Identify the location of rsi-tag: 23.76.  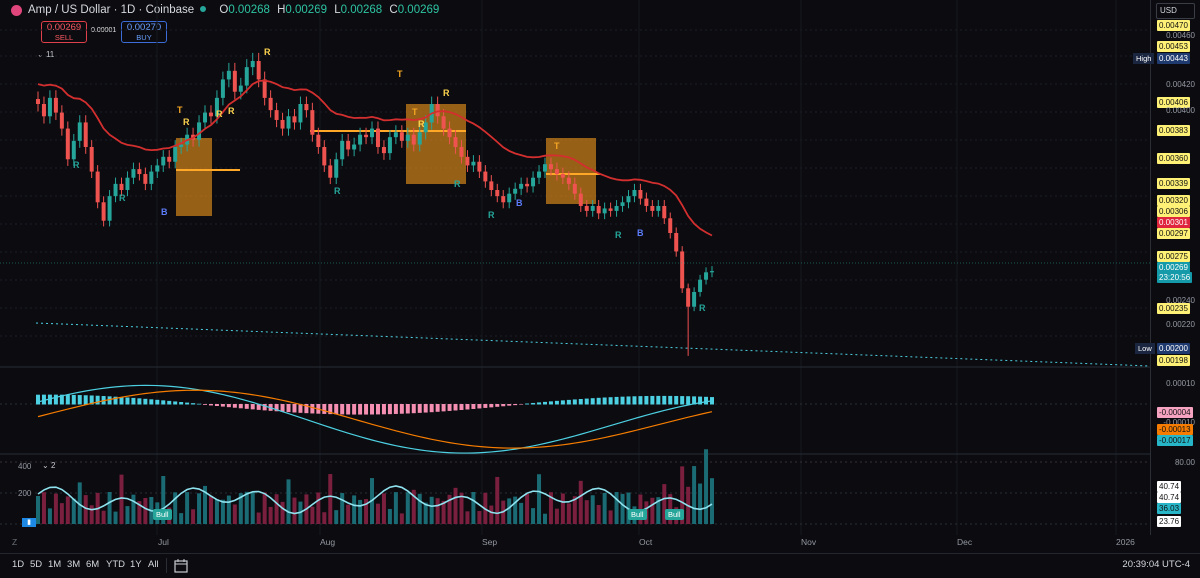
(1169, 521).